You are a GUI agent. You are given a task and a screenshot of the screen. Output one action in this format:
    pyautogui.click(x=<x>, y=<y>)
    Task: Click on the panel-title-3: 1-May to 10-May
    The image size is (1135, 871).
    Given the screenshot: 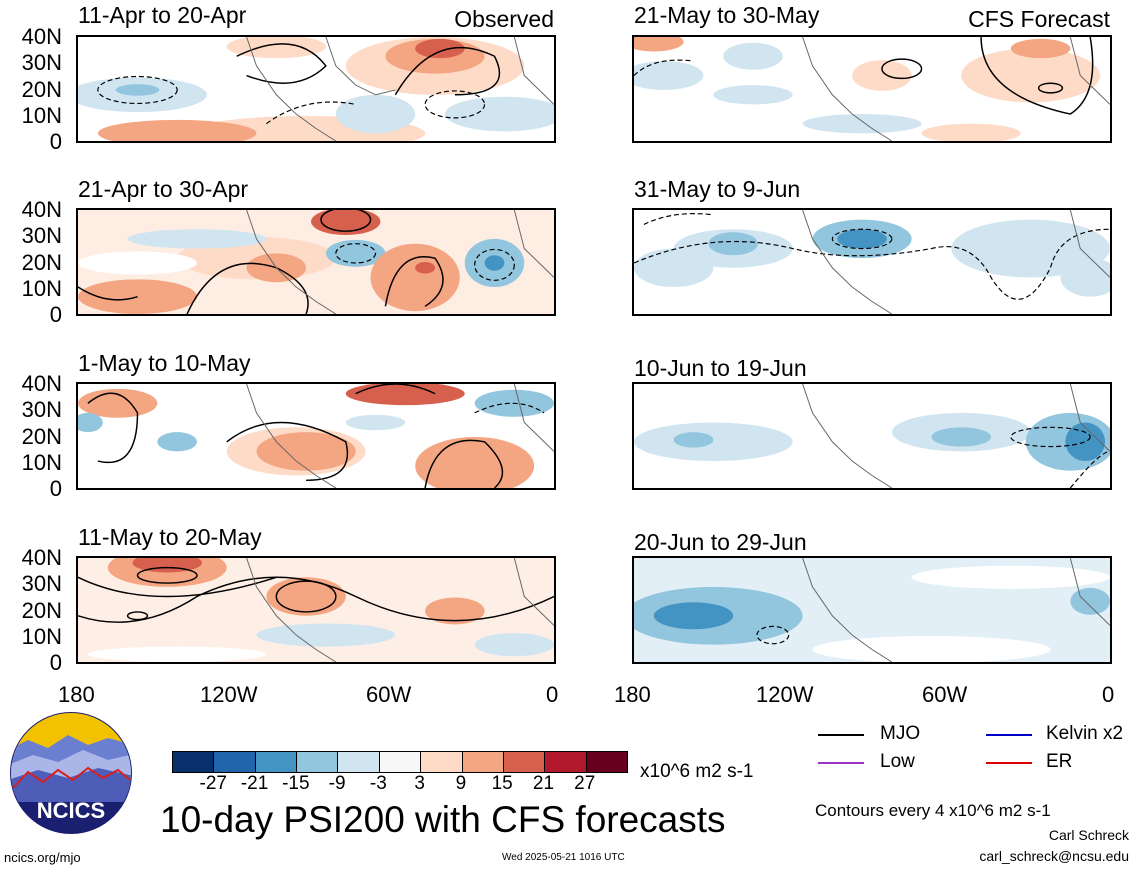 What is the action you would take?
    pyautogui.click(x=164, y=363)
    